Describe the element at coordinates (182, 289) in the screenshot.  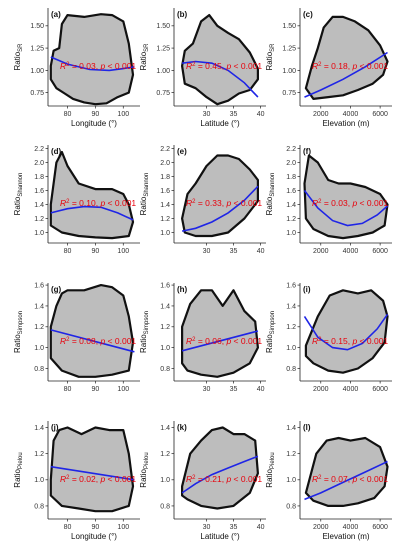
I see `panel-label: (h)` at that location.